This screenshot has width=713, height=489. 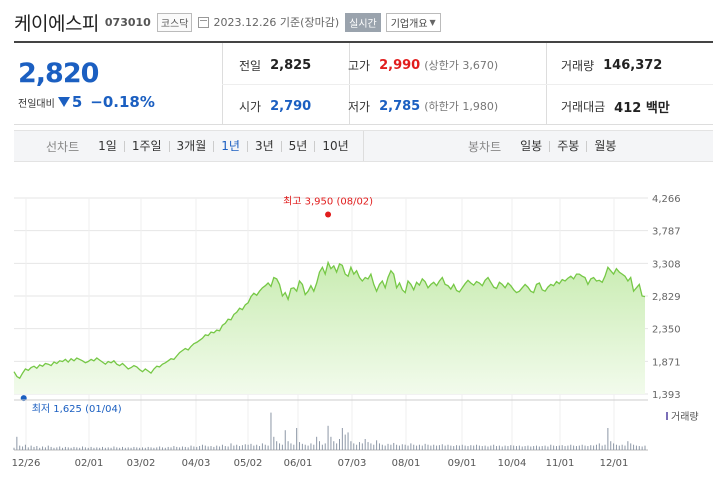 I want to click on stock-name: 케이에스피, so click(x=56, y=23).